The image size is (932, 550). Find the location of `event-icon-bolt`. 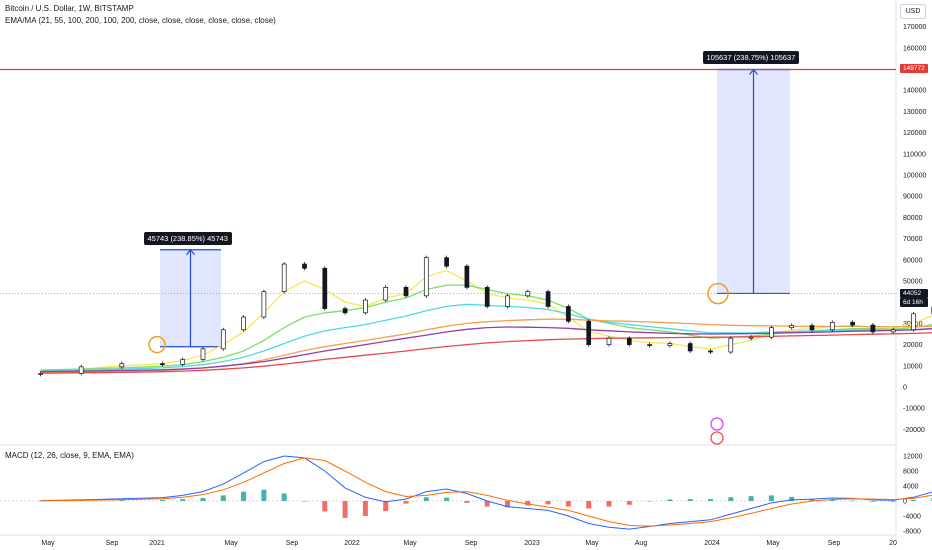

event-icon-bolt is located at coordinates (717, 424).